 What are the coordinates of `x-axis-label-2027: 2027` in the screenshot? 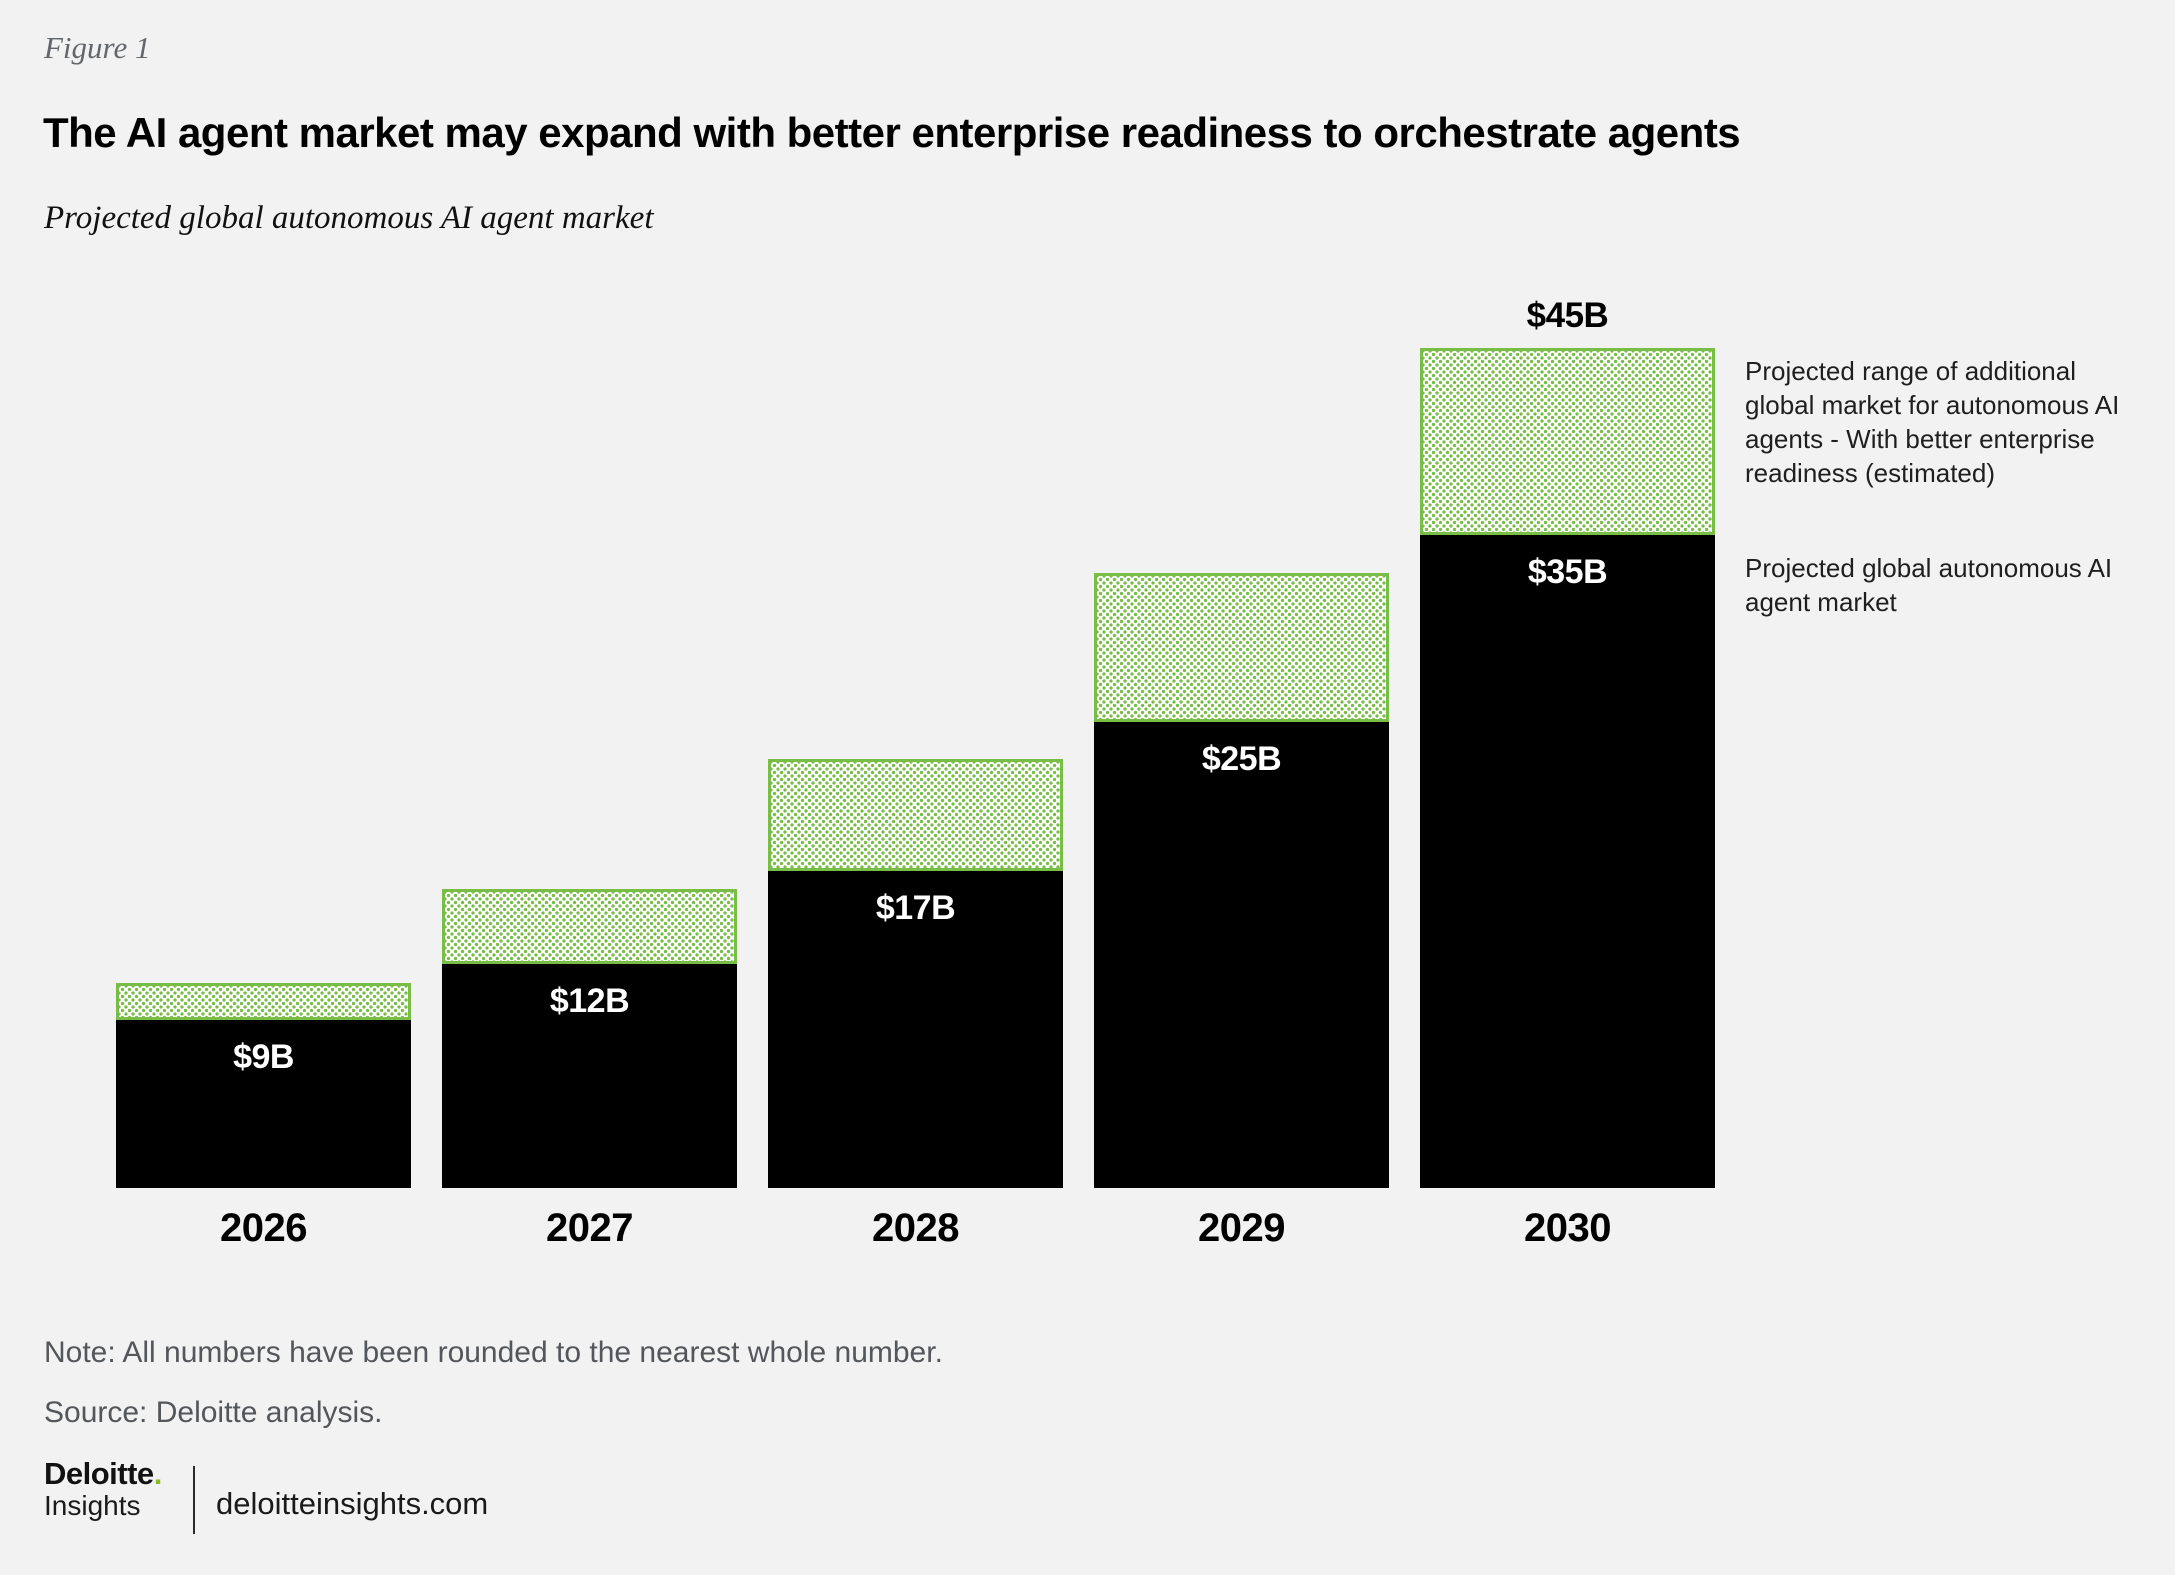 It's located at (589, 1228).